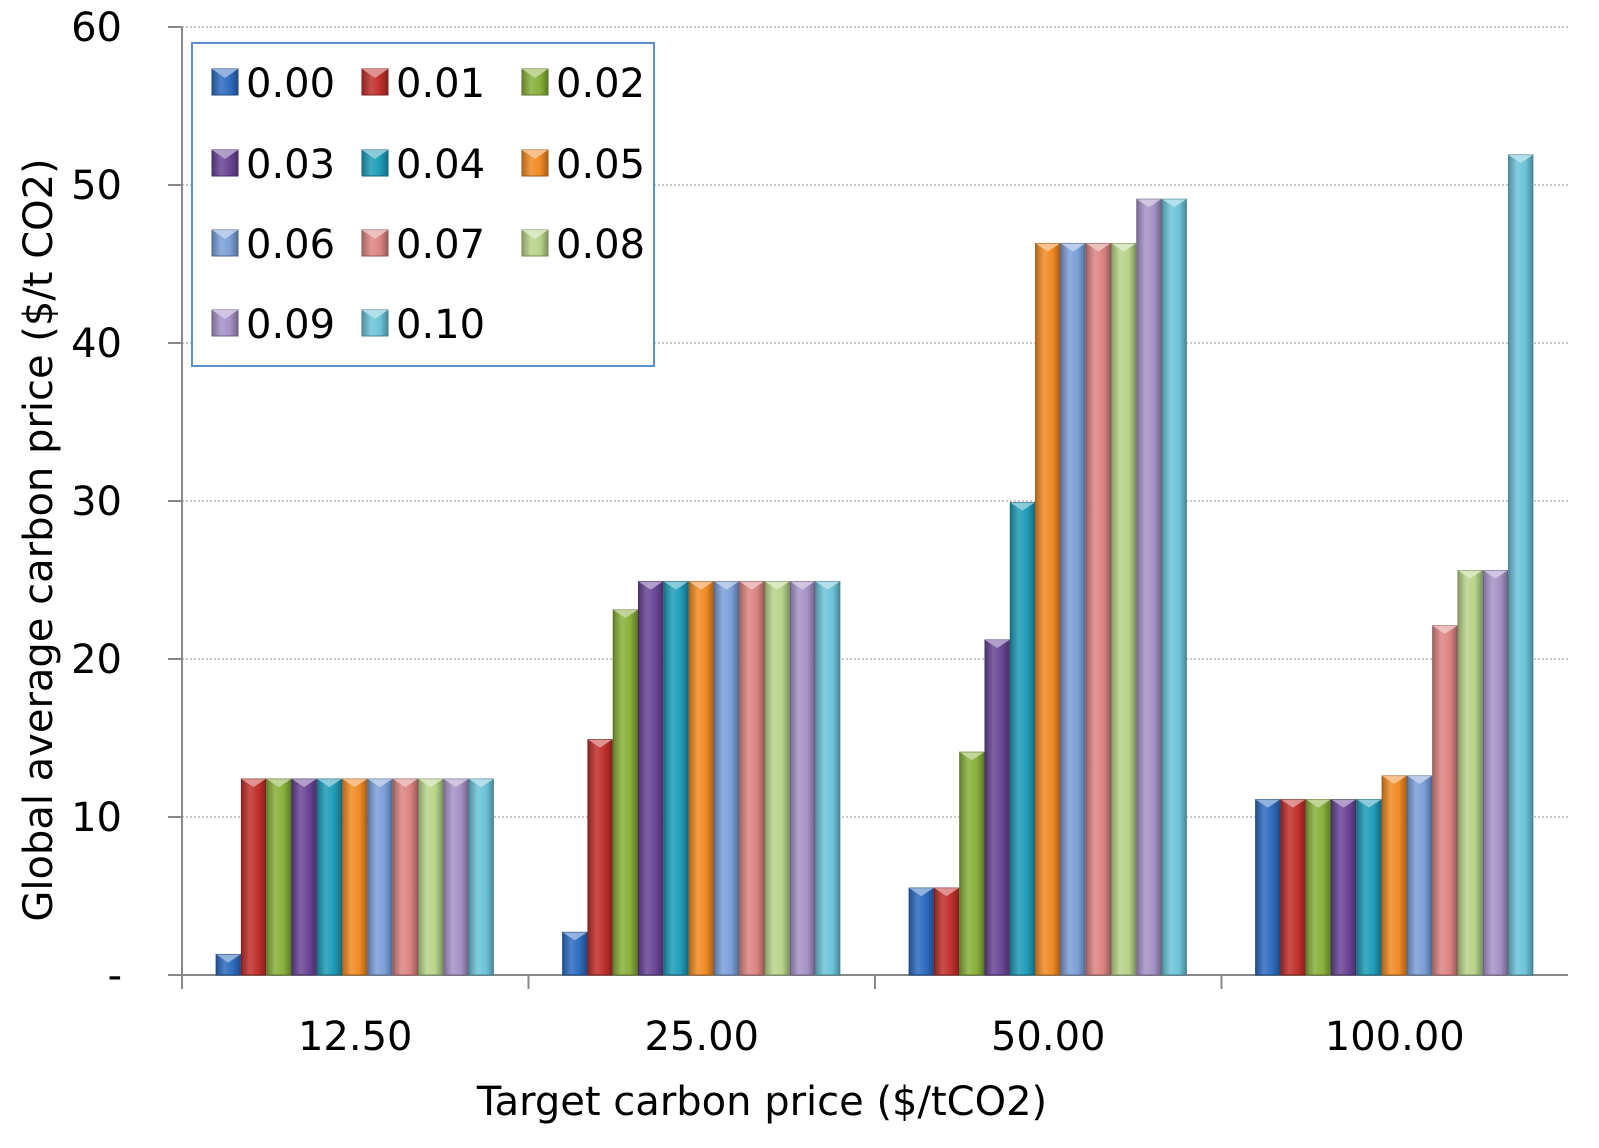  Describe the element at coordinates (290, 325) in the screenshot. I see `legend-label: 0.09` at that location.